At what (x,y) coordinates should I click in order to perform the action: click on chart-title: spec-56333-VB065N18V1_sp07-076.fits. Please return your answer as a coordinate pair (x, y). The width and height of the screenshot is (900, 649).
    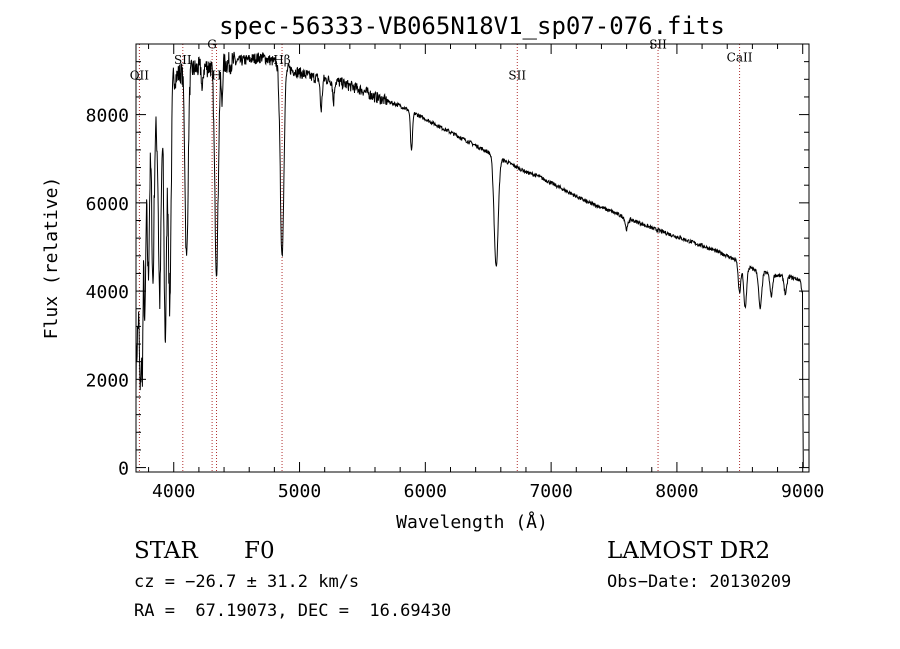
    Looking at the image, I should click on (472, 26).